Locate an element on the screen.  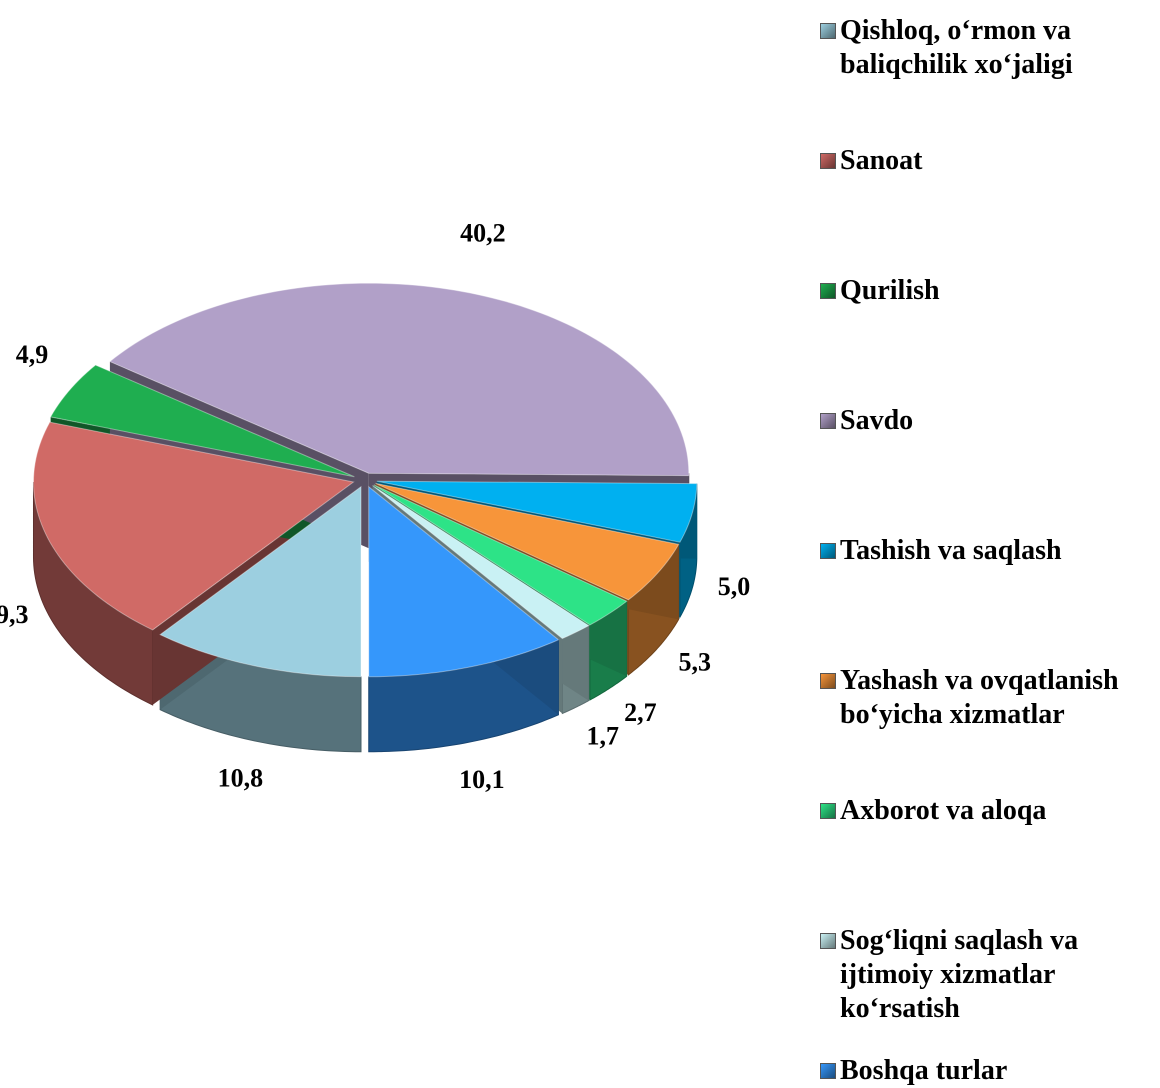
data-label: 40,2 is located at coordinates (483, 233).